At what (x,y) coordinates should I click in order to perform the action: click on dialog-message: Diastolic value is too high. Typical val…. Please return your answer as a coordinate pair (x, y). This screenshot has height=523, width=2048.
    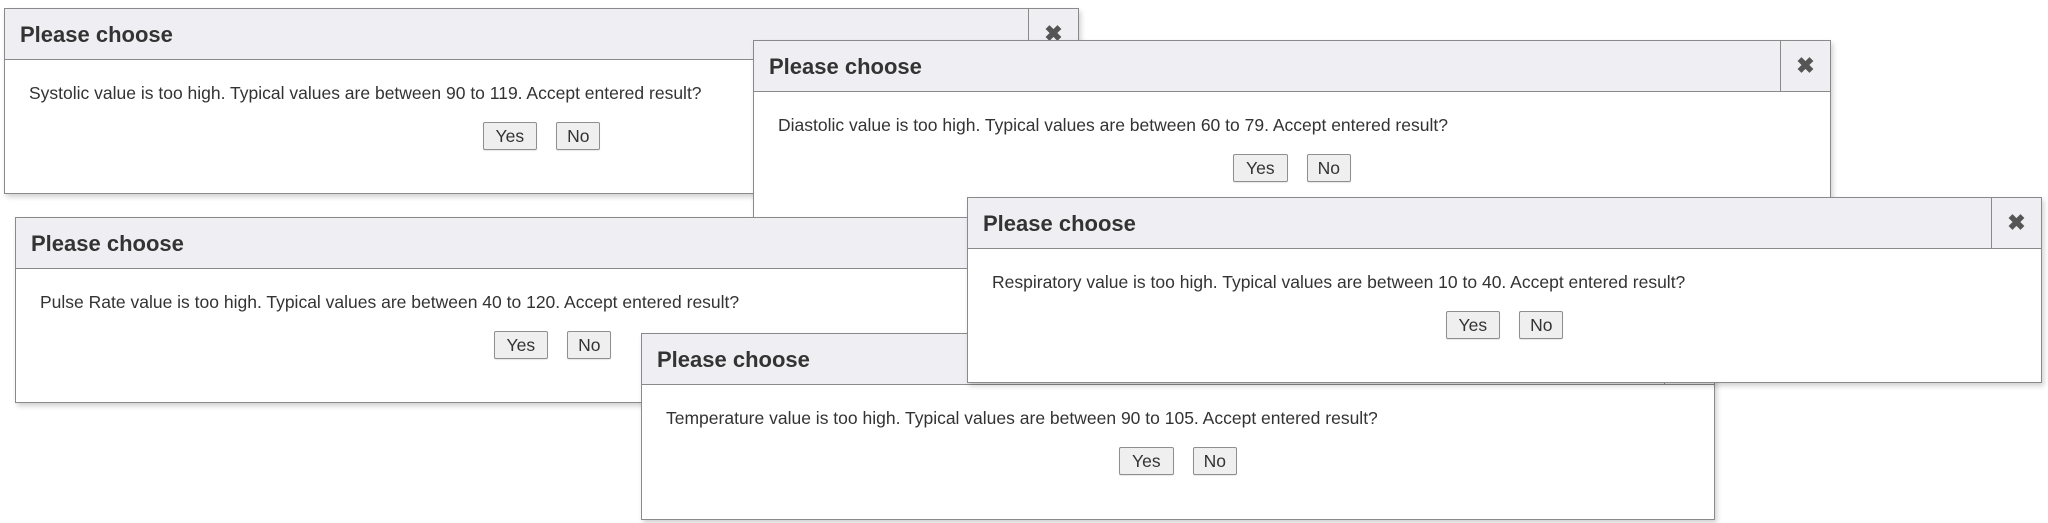
    Looking at the image, I should click on (1113, 125).